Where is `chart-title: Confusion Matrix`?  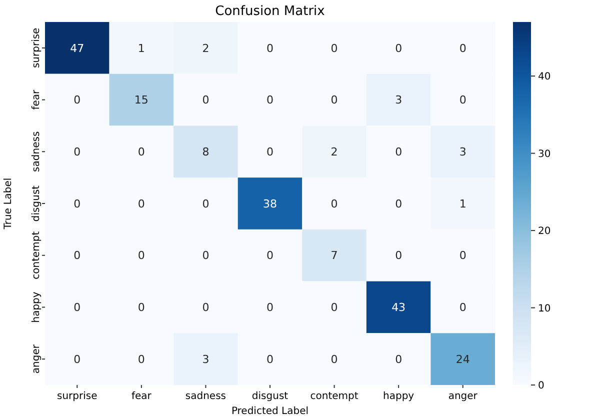 chart-title: Confusion Matrix is located at coordinates (270, 11).